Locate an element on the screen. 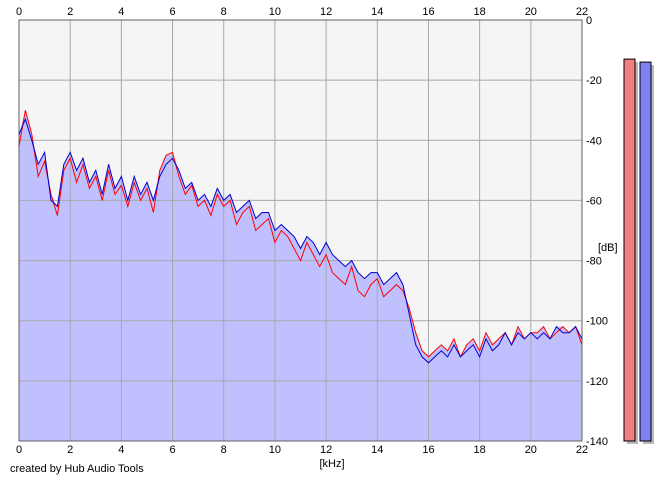 The width and height of the screenshot is (664, 481). x-tick-top-22: 22 is located at coordinates (582, 12).